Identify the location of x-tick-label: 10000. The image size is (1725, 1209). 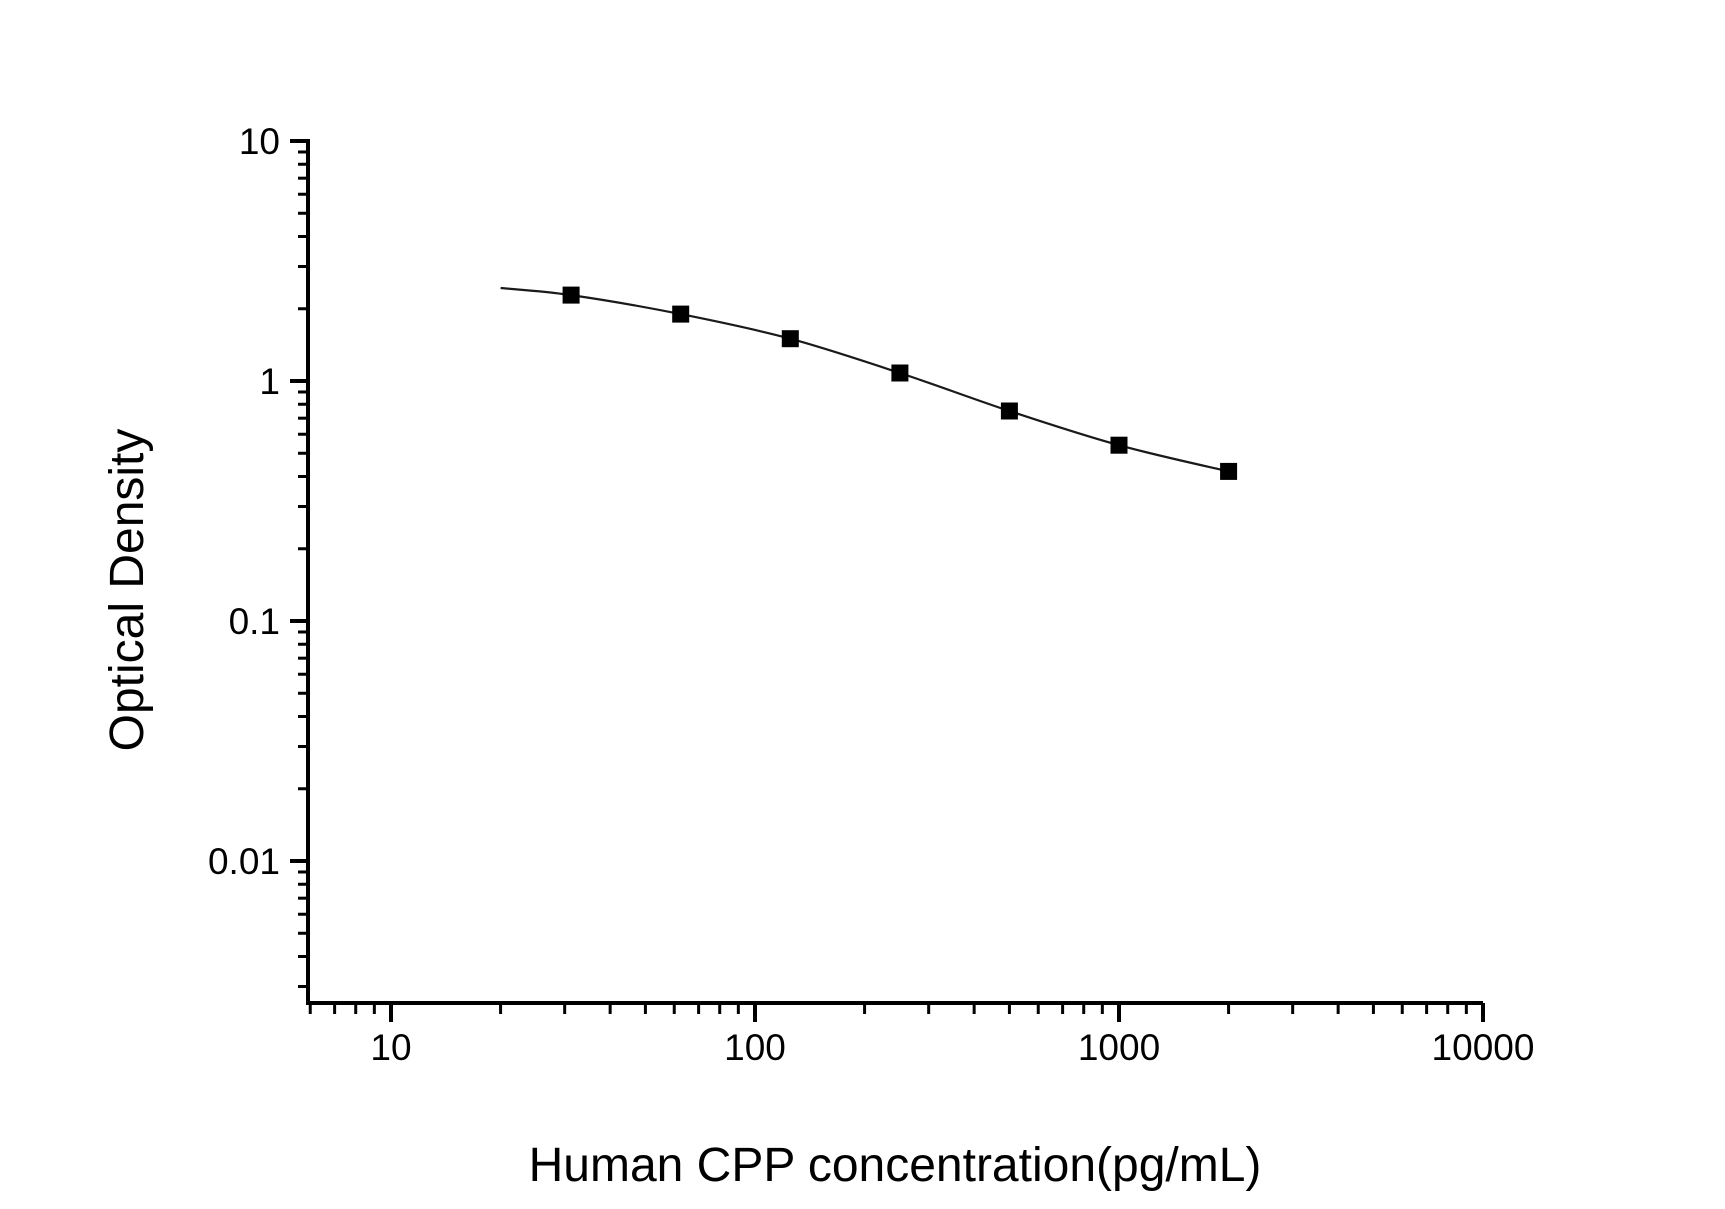
(1483, 1047).